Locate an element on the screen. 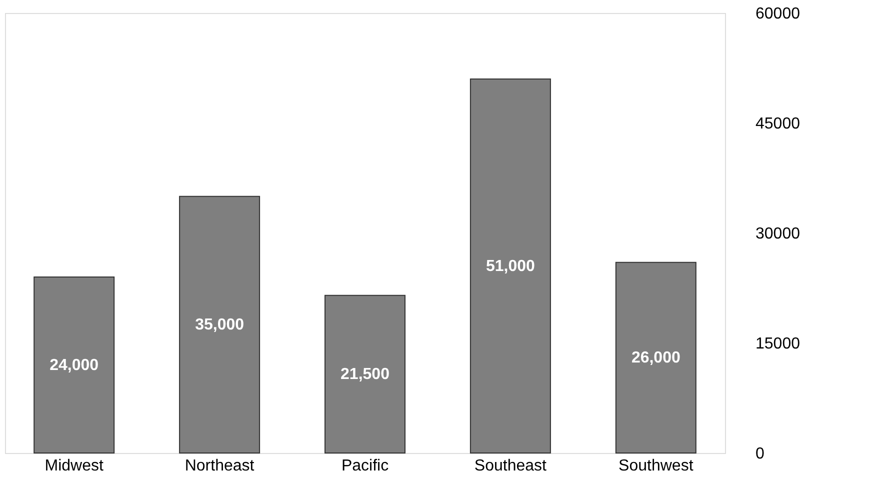  data-label: 51,000 is located at coordinates (511, 266).